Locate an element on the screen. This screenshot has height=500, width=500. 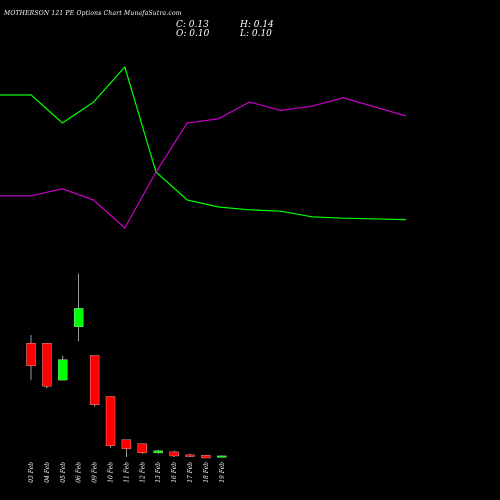
x-tick-label: 04 Feb is located at coordinates (47, 472).